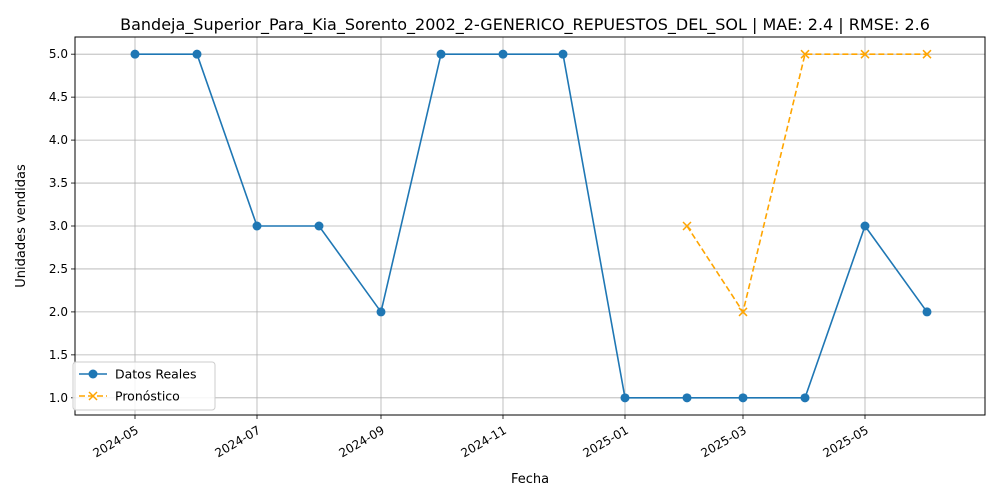 This screenshot has height=500, width=1000. What do you see at coordinates (483, 441) in the screenshot?
I see `x-tick-label: 2024-11` at bounding box center [483, 441].